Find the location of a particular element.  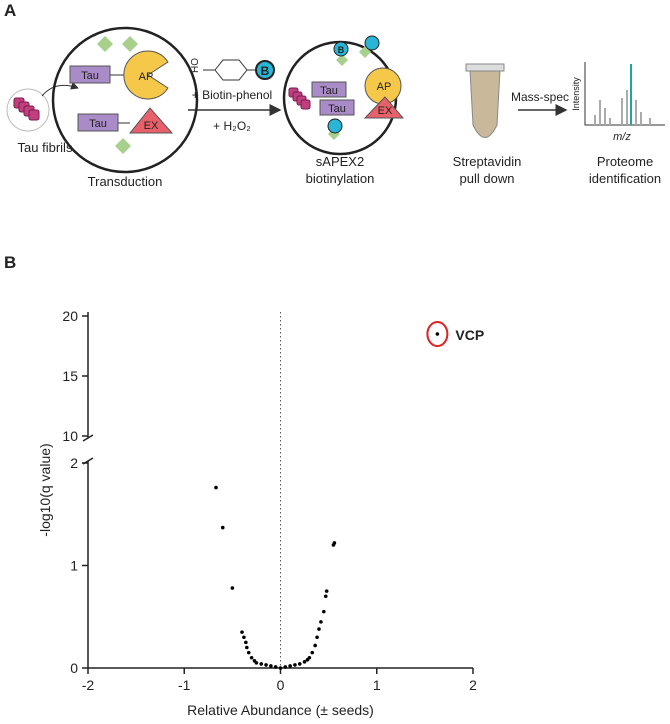

fibril-label: Tau fibrils is located at coordinates (45, 147).